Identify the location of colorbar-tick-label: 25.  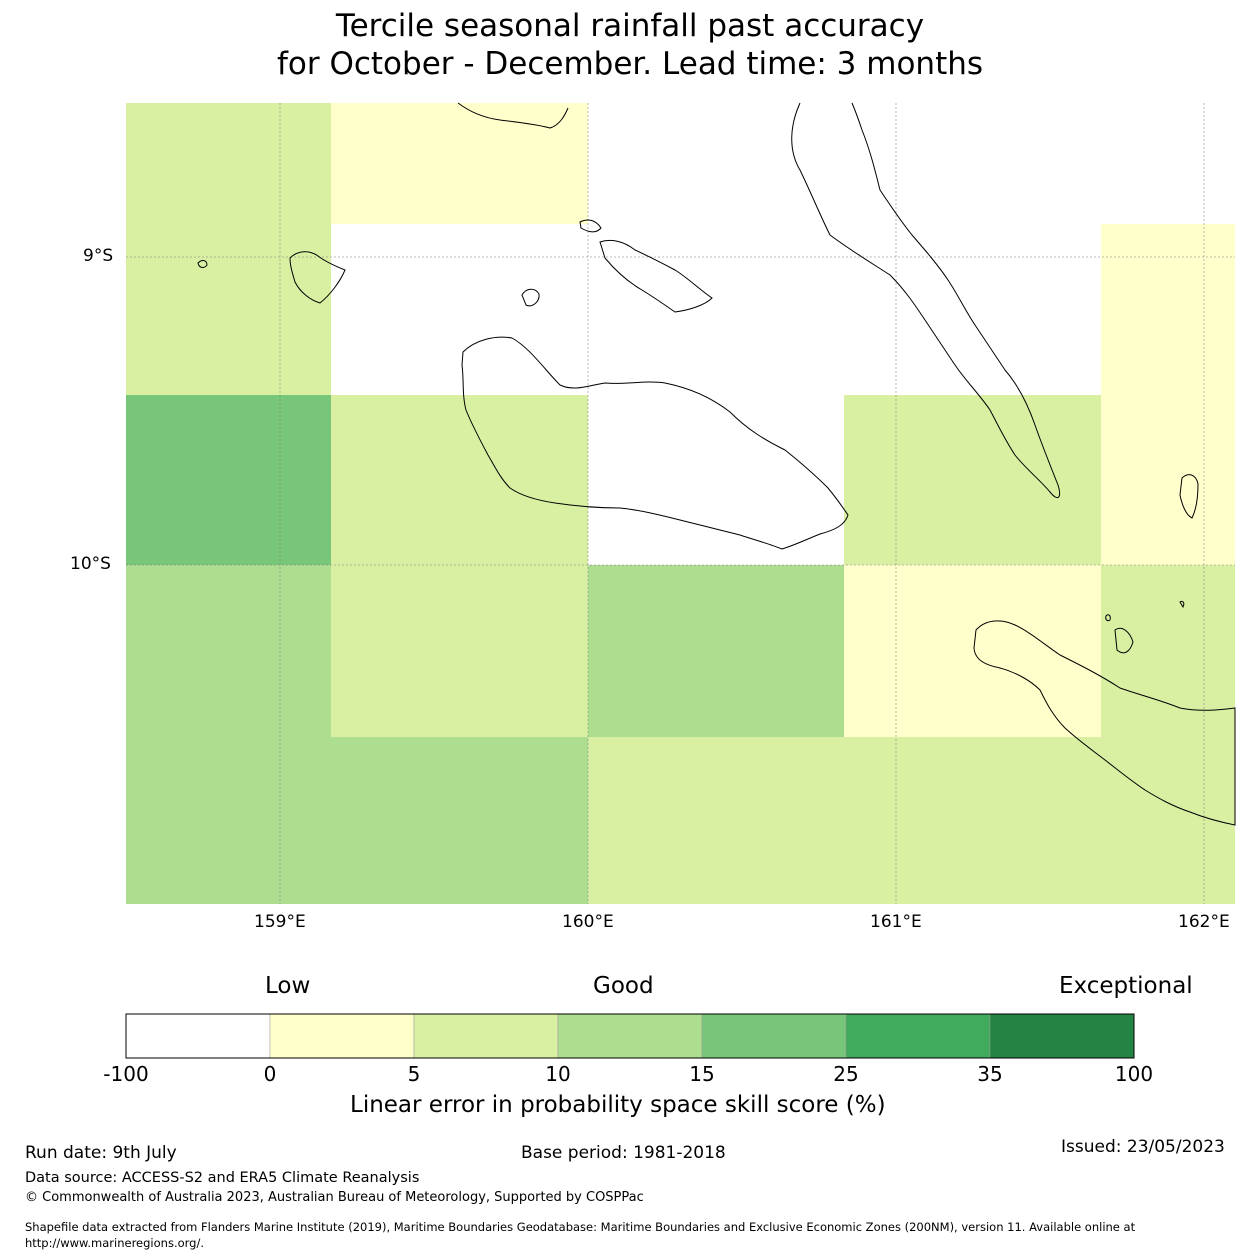
(846, 1074).